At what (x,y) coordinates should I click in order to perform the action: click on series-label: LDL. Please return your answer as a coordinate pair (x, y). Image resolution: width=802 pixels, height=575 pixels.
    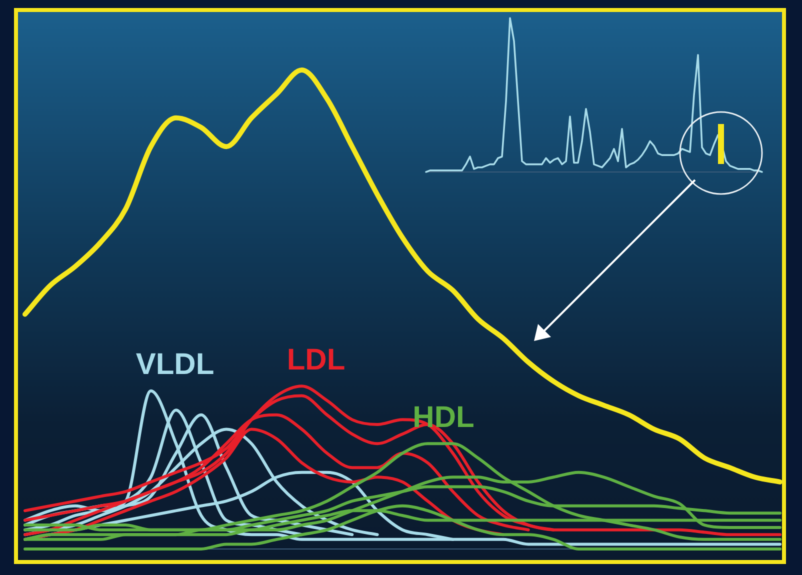
    Looking at the image, I should click on (316, 359).